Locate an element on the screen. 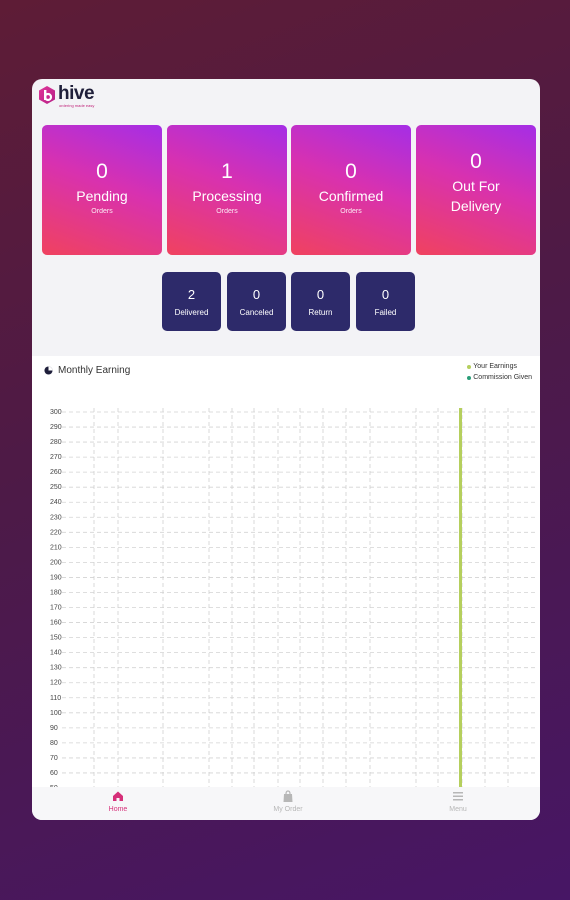  nav-my-order-label: My Order is located at coordinates (288, 809).